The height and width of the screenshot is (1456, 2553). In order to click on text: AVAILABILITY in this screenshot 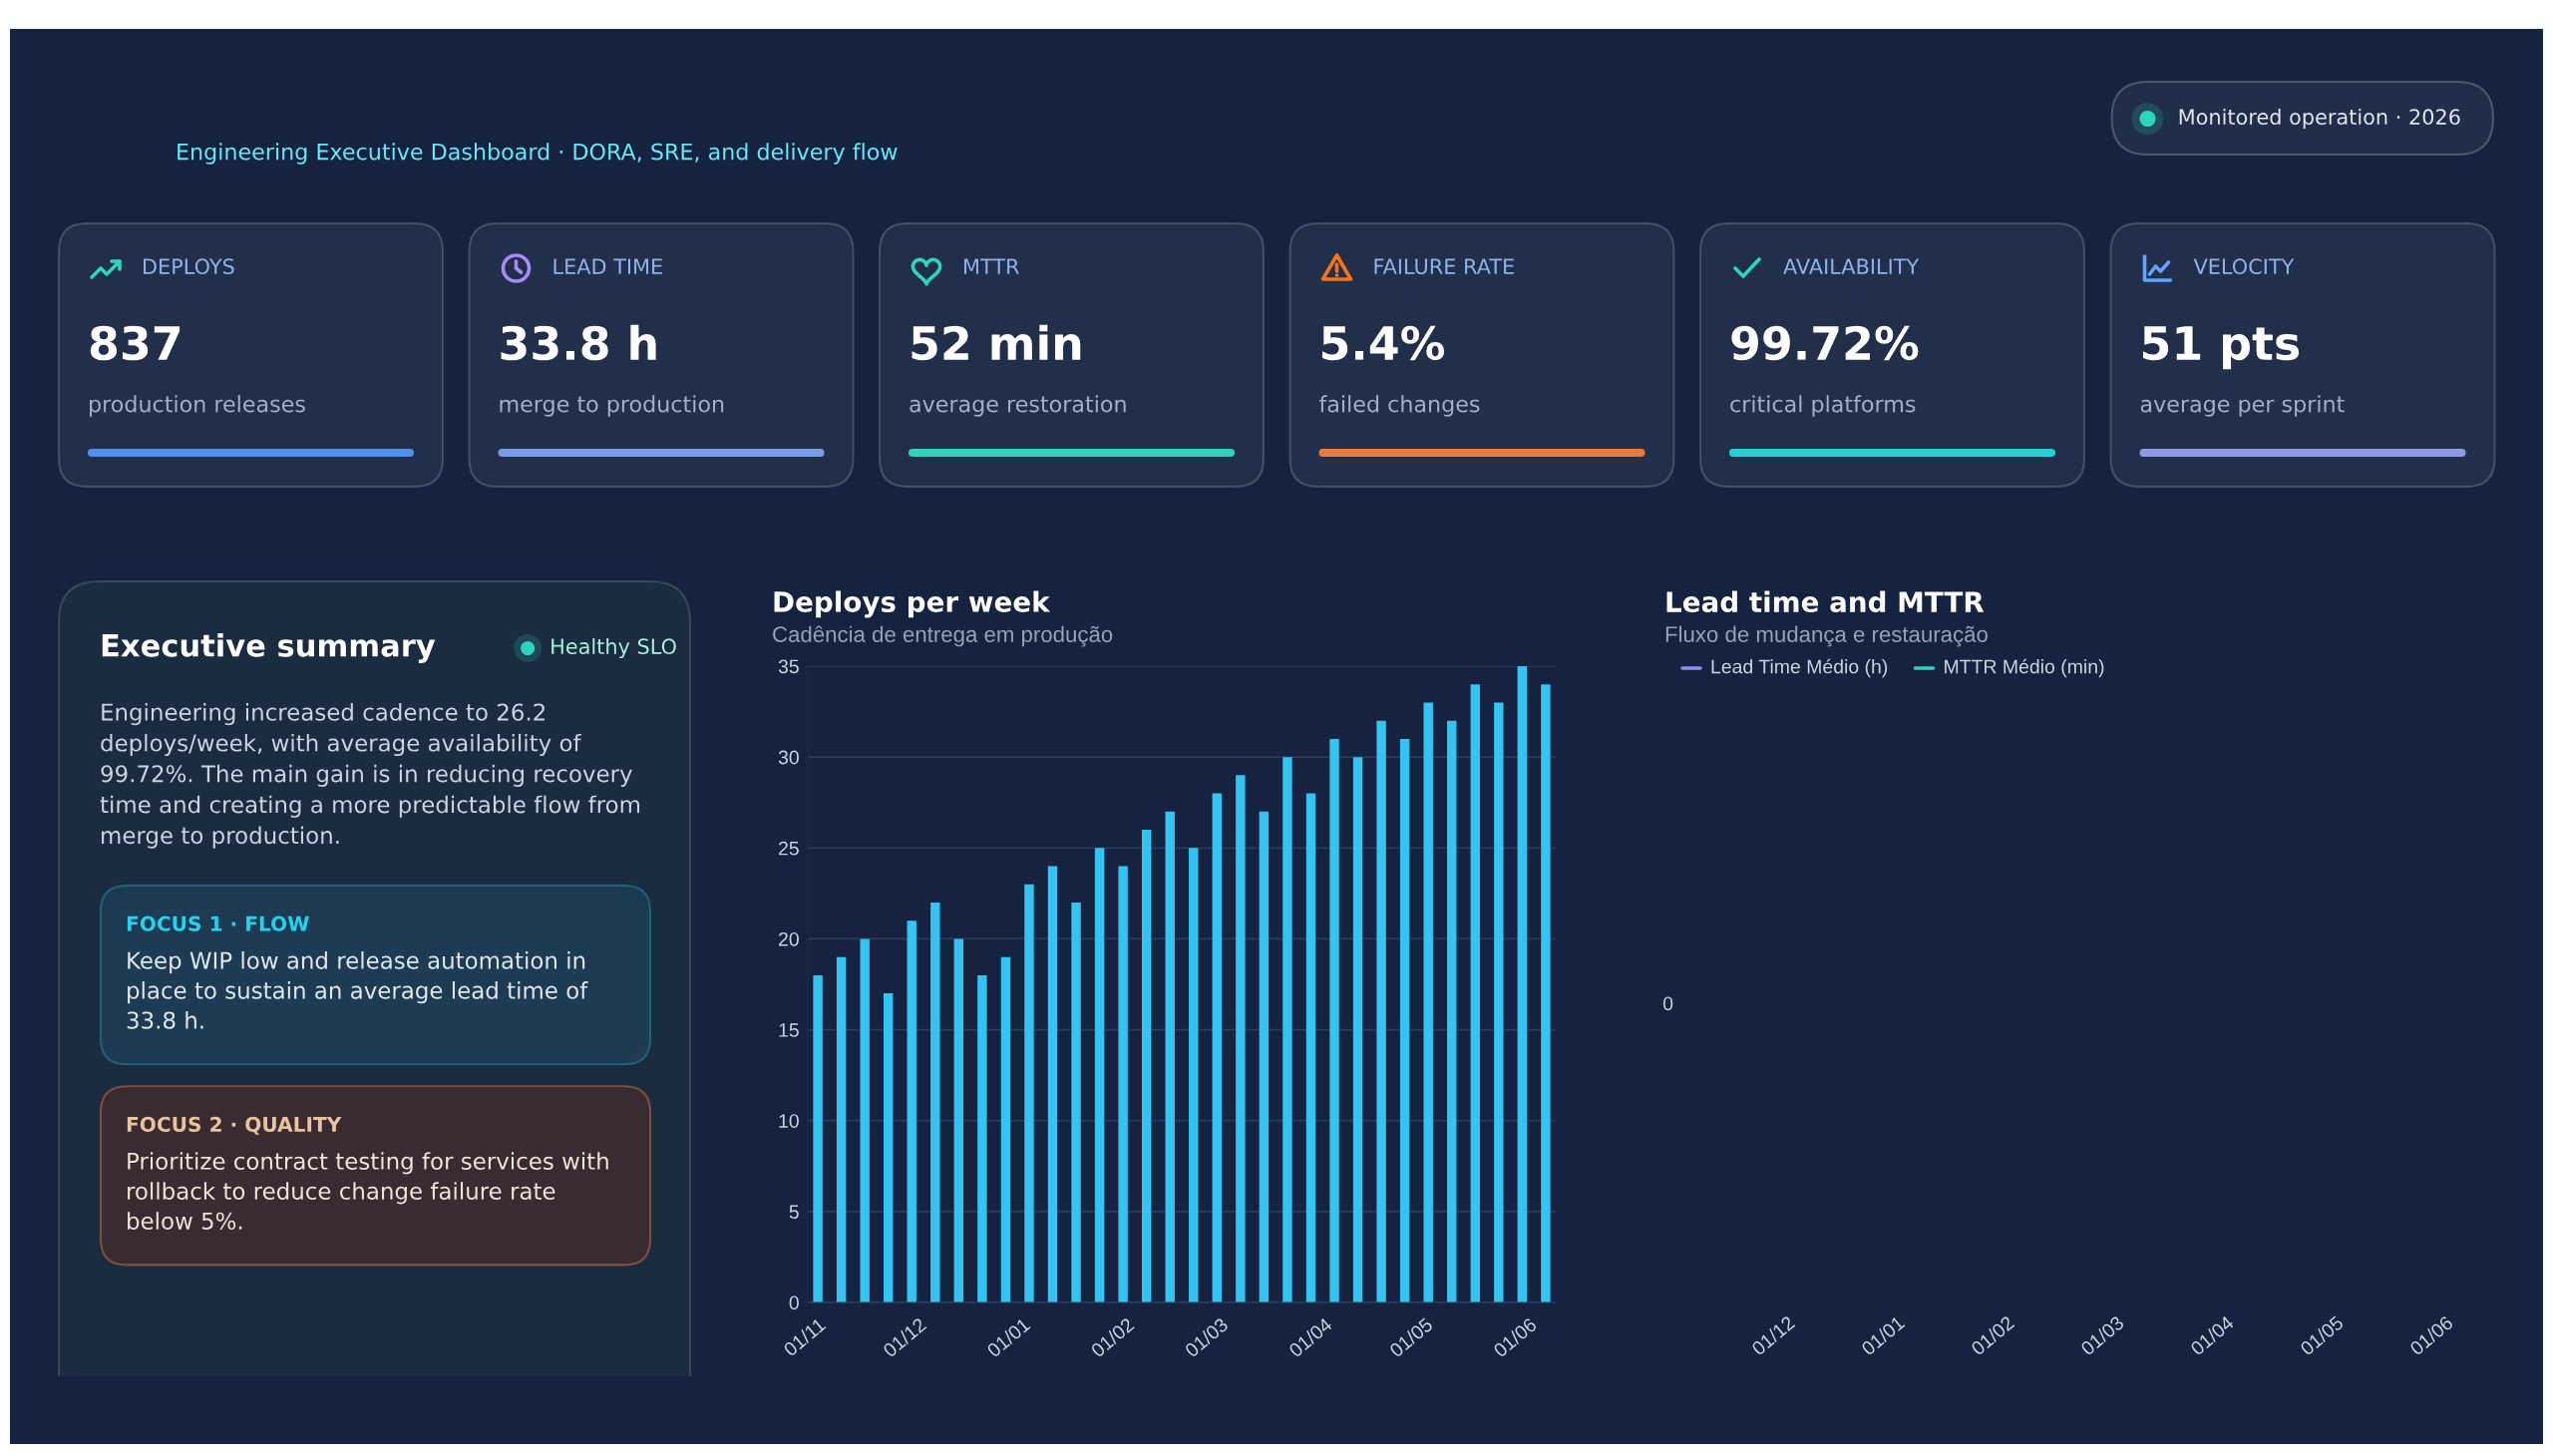, I will do `click(1852, 266)`.